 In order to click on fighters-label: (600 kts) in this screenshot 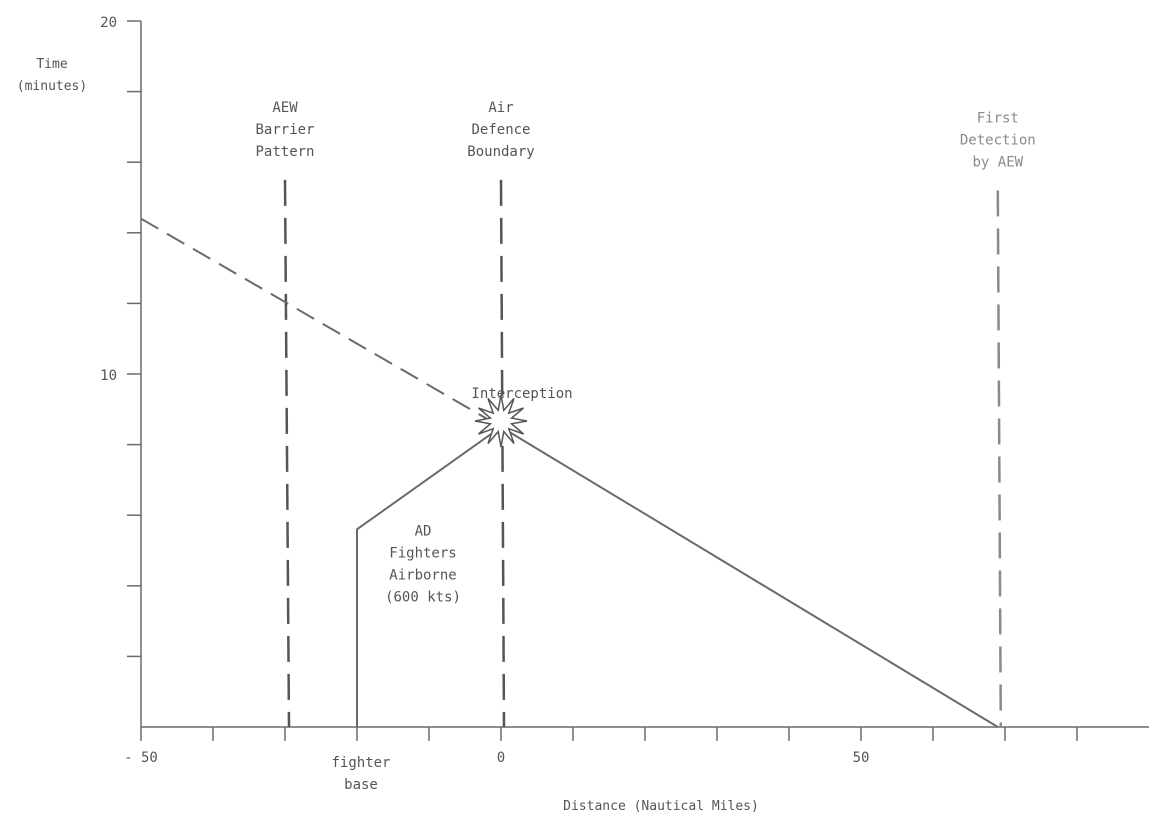, I will do `click(423, 597)`.